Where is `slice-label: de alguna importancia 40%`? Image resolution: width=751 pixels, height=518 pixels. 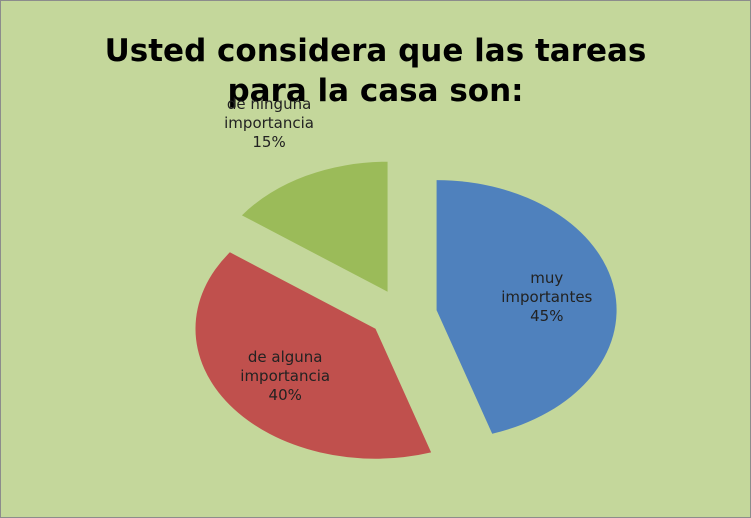
slice-label: de alguna importancia 40% is located at coordinates (285, 376).